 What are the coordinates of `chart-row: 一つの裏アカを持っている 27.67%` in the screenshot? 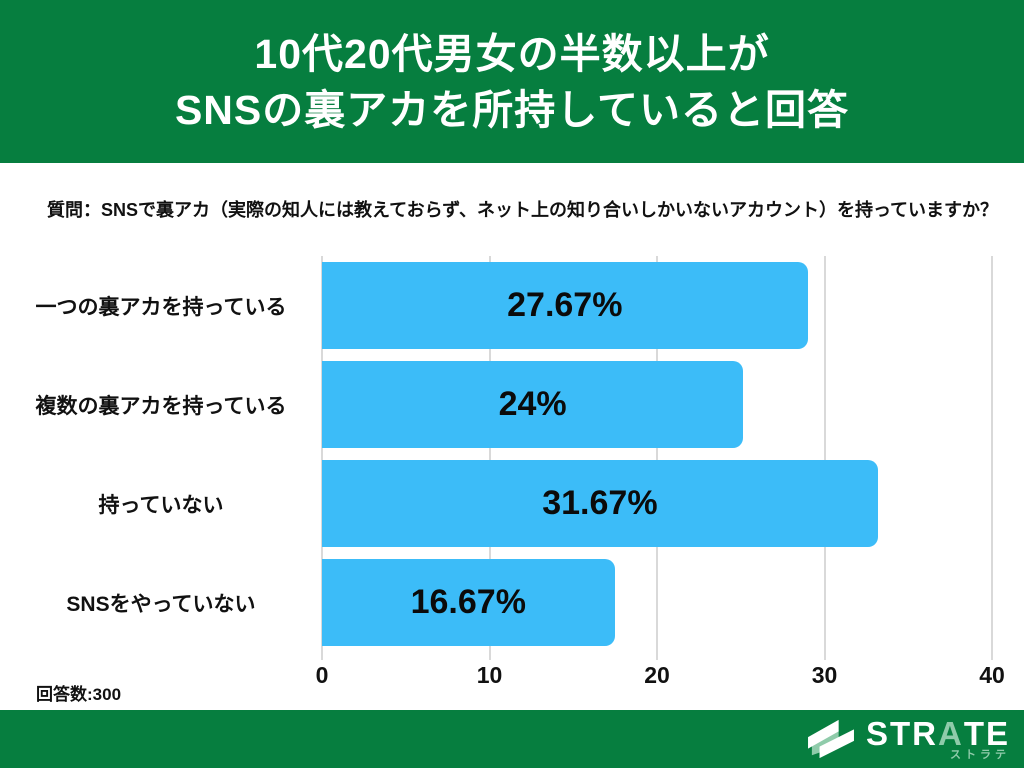 It's located at (512, 305).